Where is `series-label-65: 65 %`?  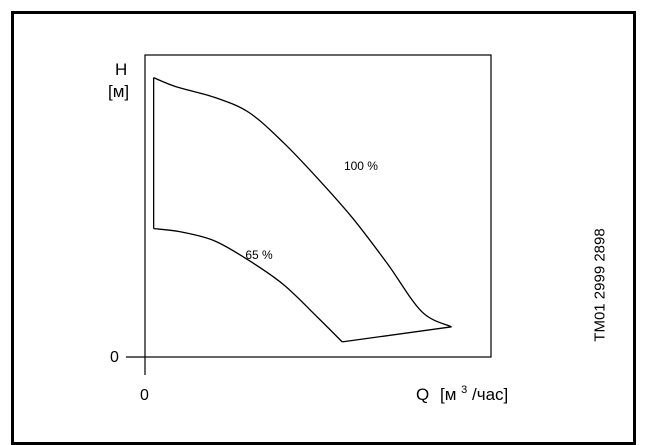 series-label-65: 65 % is located at coordinates (259, 255).